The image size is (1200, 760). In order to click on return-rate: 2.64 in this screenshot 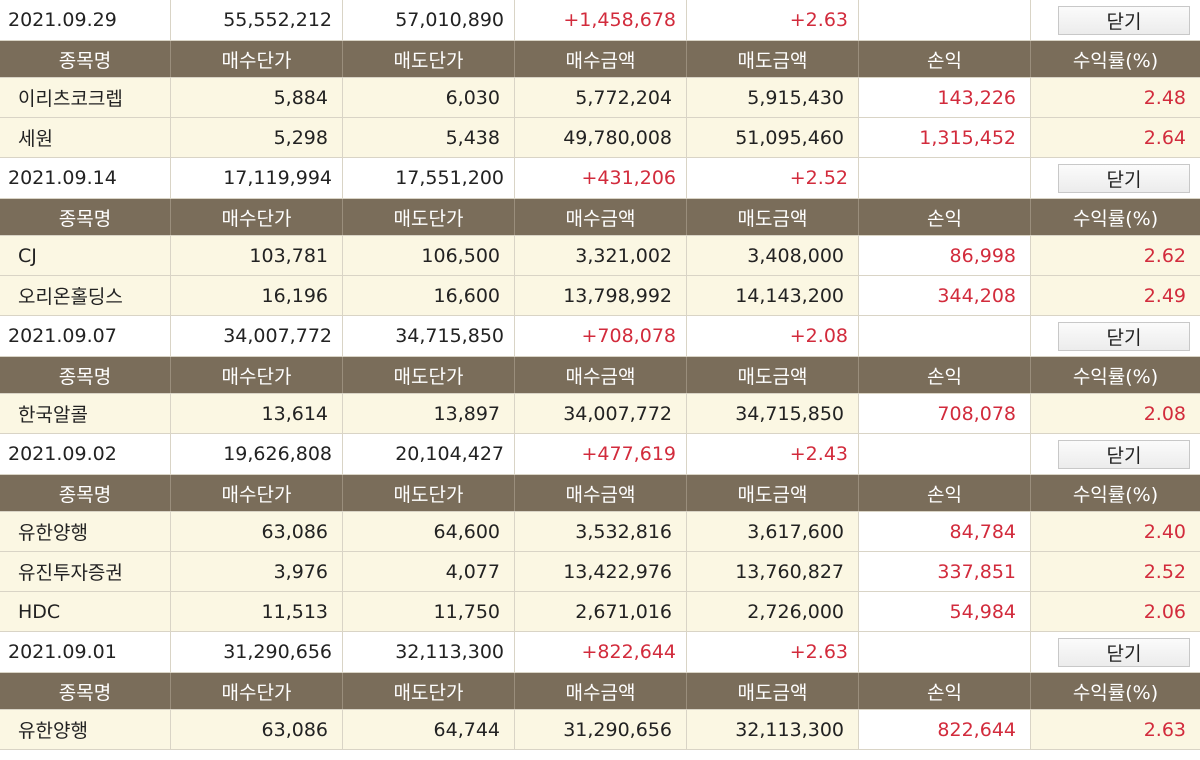, I will do `click(1115, 137)`.